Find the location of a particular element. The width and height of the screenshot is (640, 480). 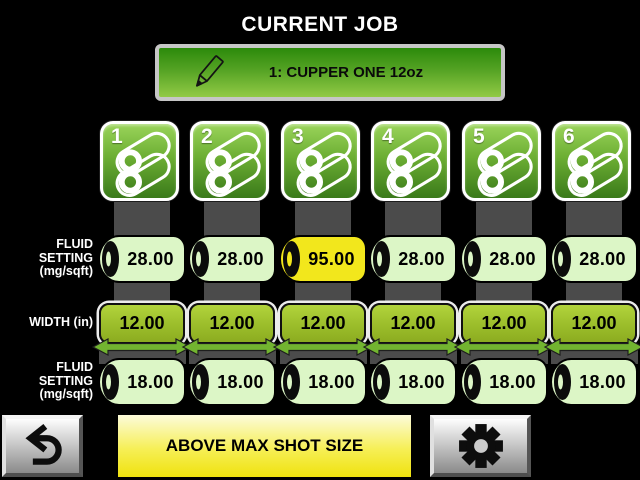

back-button is located at coordinates (42, 446).